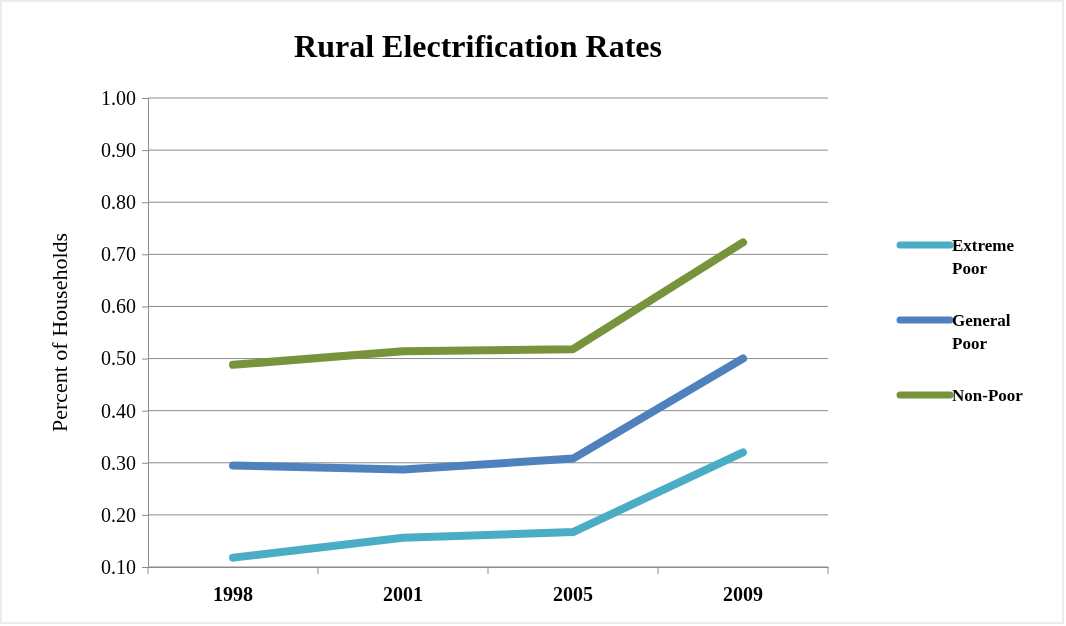 Image resolution: width=1066 pixels, height=626 pixels. I want to click on y-tick-label: 1.00, so click(118, 97).